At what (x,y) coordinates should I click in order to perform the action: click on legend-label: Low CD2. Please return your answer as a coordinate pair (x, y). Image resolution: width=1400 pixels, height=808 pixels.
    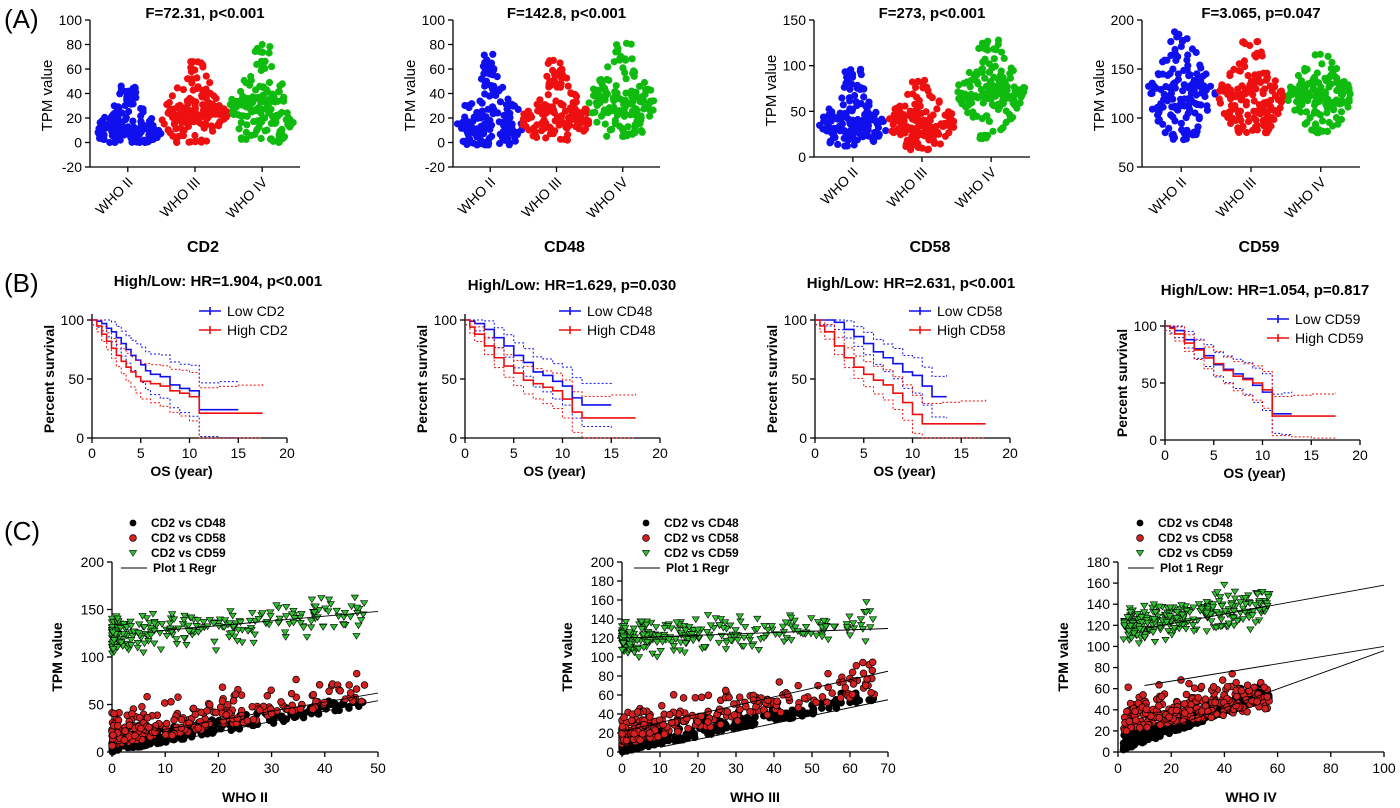
    Looking at the image, I should click on (256, 311).